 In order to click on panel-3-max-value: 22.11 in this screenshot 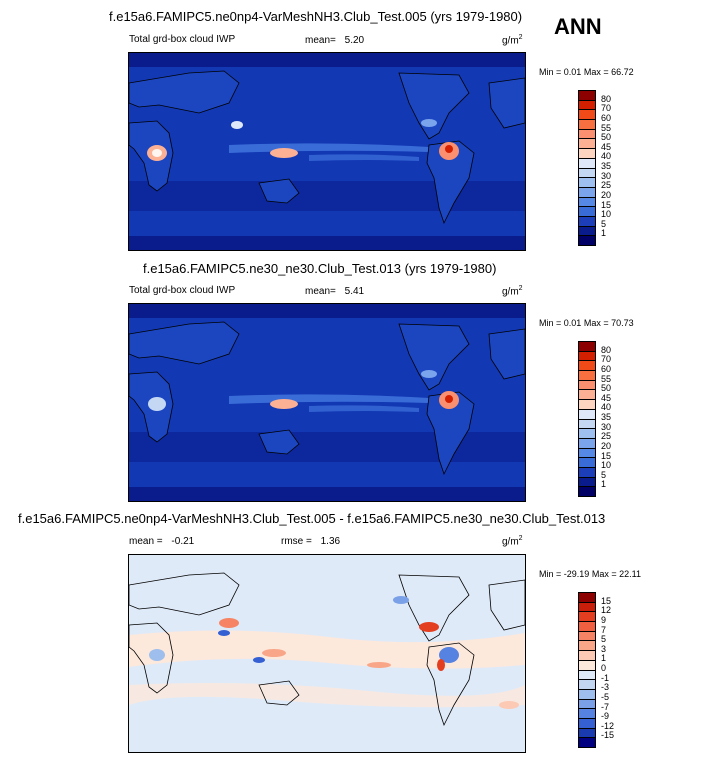, I will do `click(630, 574)`.